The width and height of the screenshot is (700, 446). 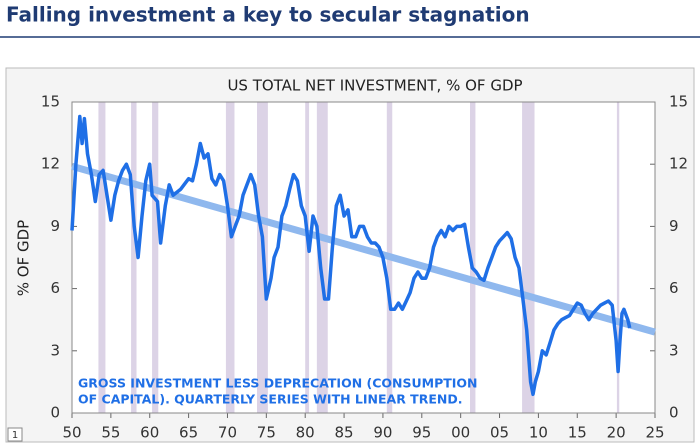 I want to click on y2-tick-label: 6, so click(x=674, y=288).